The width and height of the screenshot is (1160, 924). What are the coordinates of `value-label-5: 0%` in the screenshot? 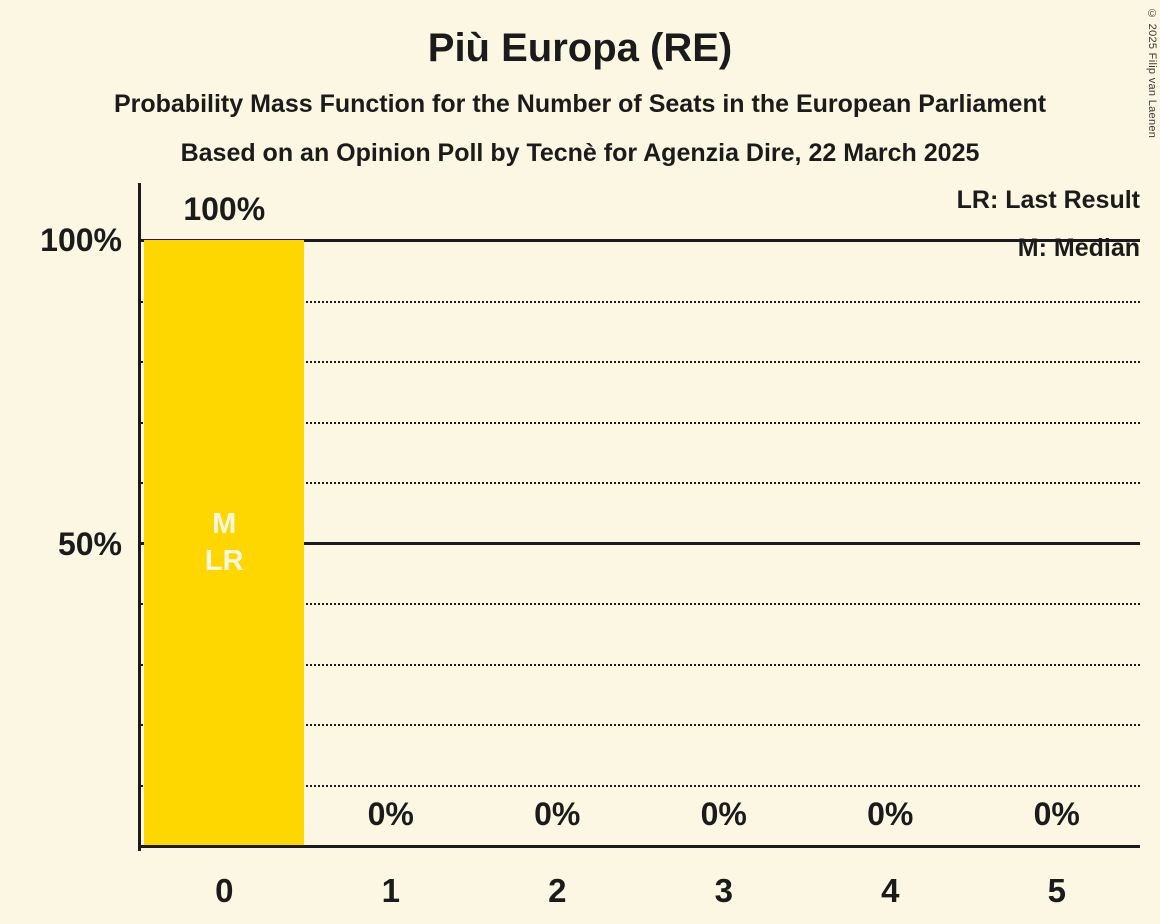 It's located at (1056, 814).